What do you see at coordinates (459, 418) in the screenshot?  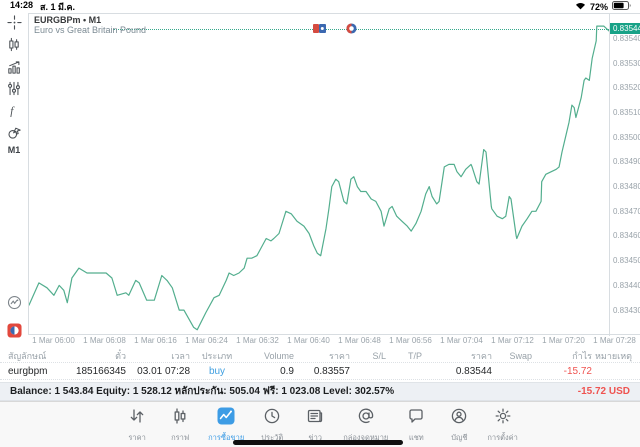 I see `account-person-icon` at bounding box center [459, 418].